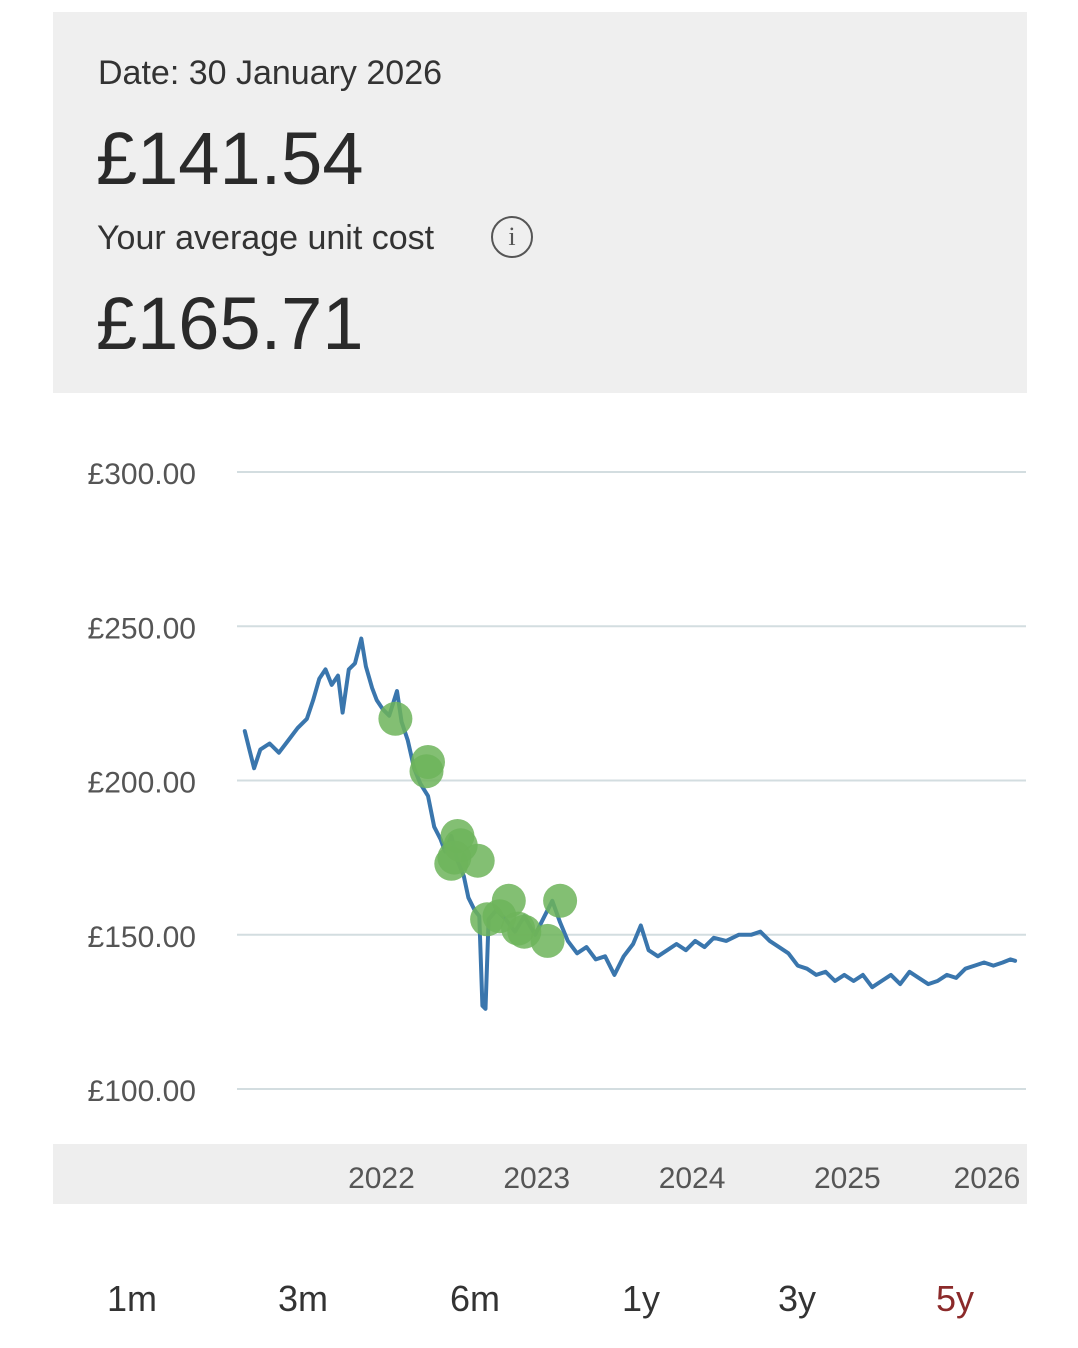 This screenshot has width=1078, height=1348. What do you see at coordinates (142, 474) in the screenshot?
I see `y-tick-label: £300.00` at bounding box center [142, 474].